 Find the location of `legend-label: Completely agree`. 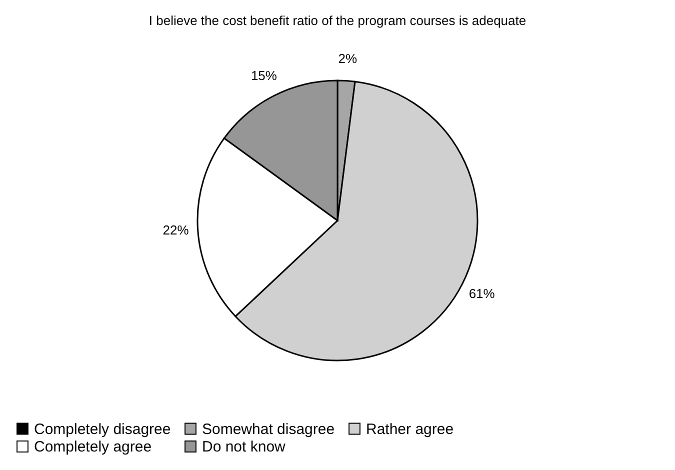

legend-label: Completely agree is located at coordinates (93, 447).